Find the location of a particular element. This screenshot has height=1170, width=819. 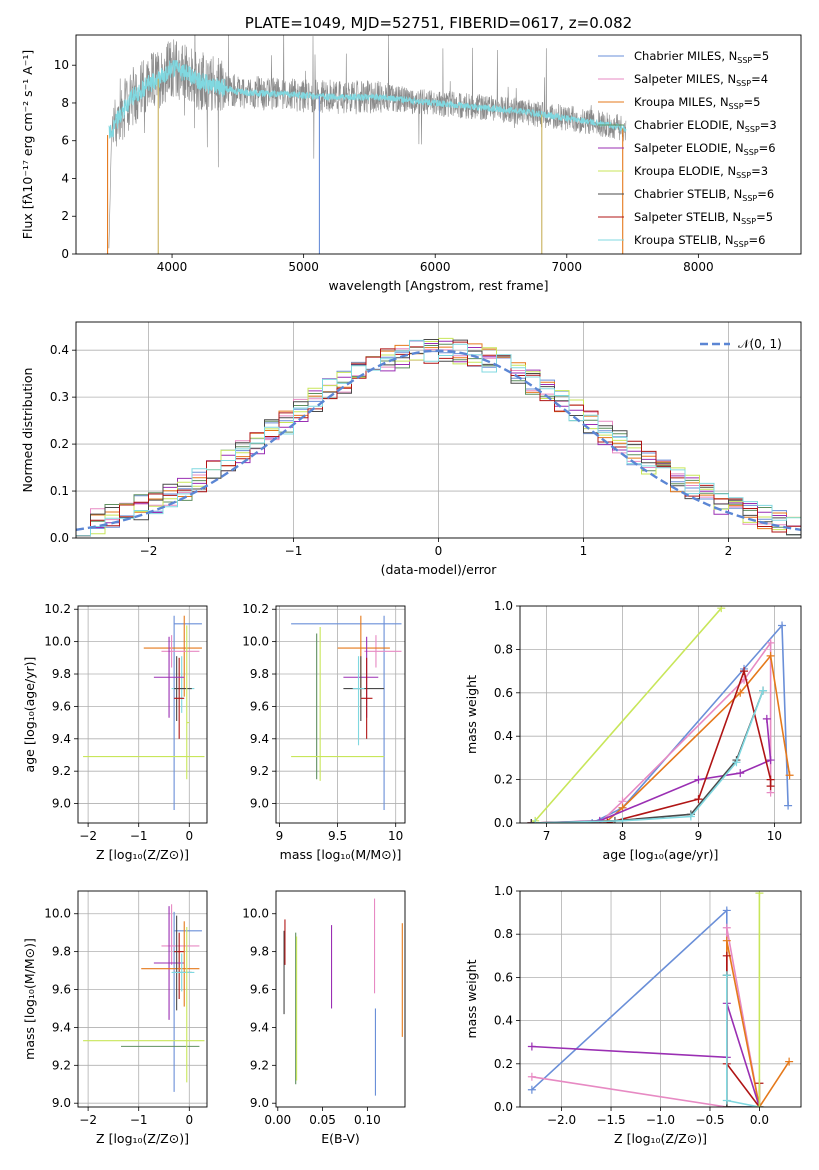

normal-curve-line is located at coordinates (438, 440).